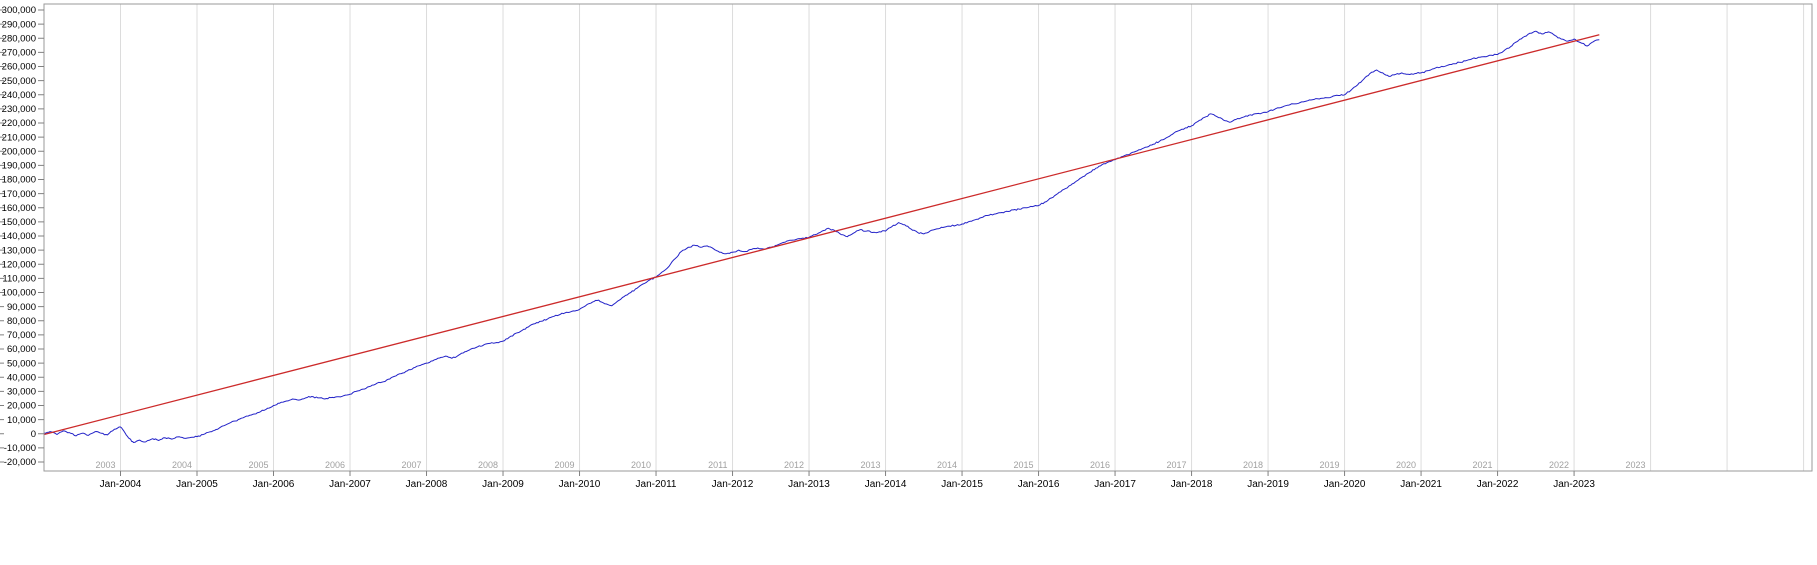  What do you see at coordinates (19, 151) in the screenshot?
I see `y-tick-label: 200,000` at bounding box center [19, 151].